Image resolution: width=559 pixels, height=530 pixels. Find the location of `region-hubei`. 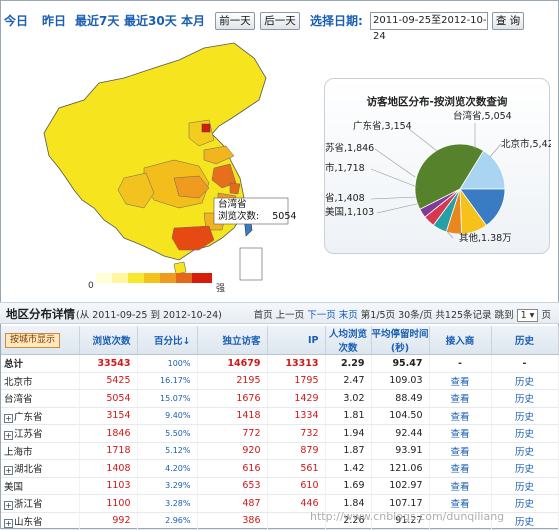

region-hubei is located at coordinates (191, 187).